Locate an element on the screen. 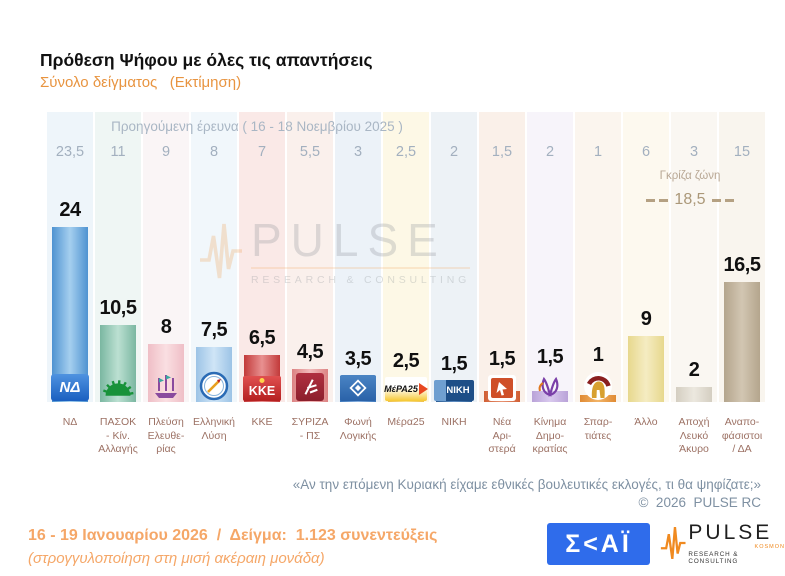 Image resolution: width=785 pixels, height=576 pixels. mera25-arrow-icon is located at coordinates (423, 389).